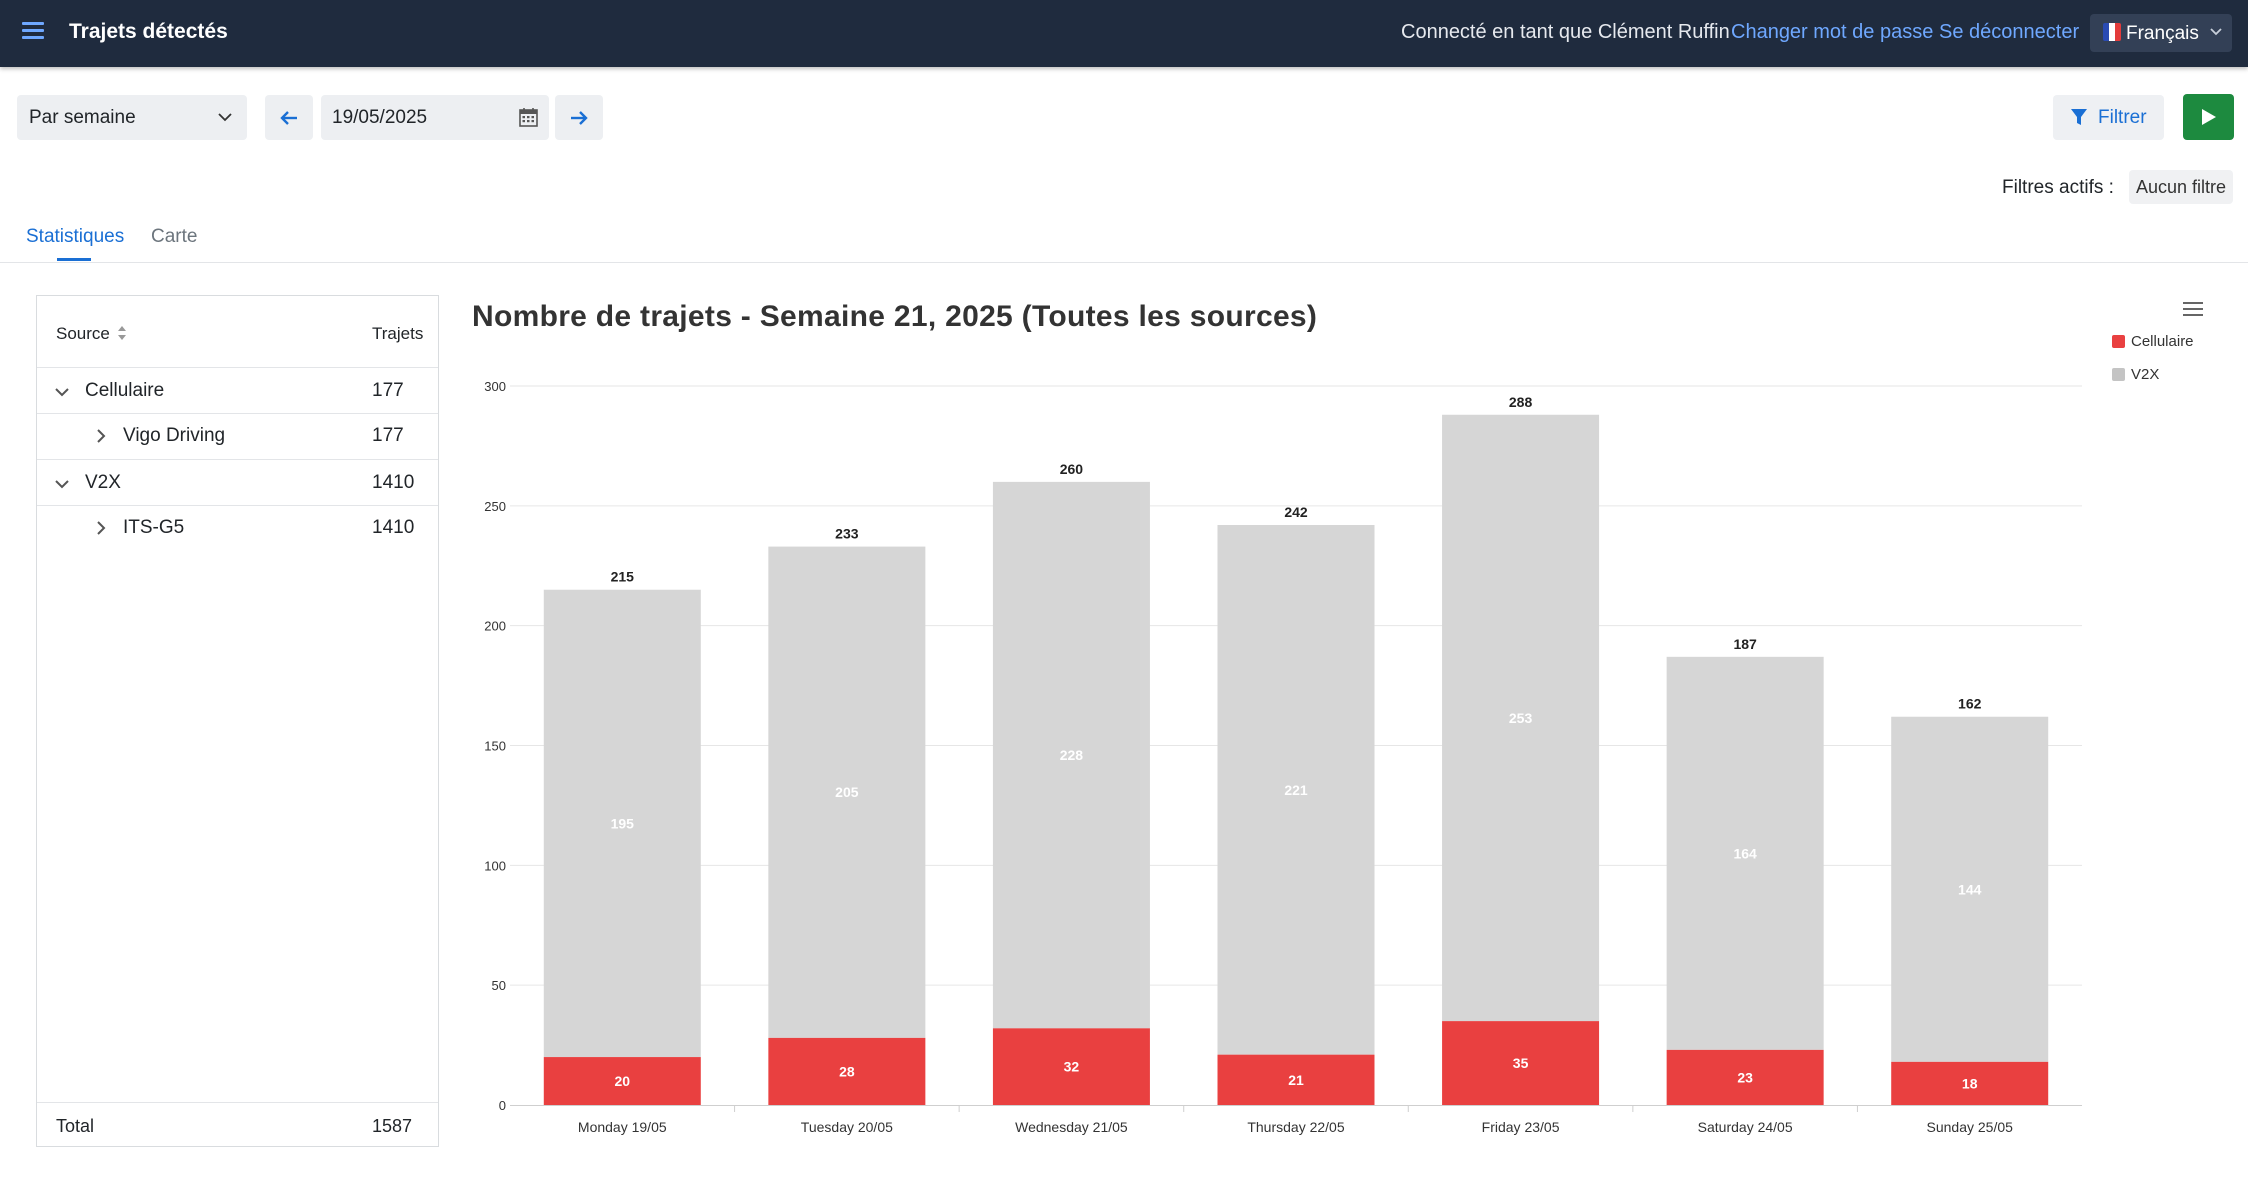 This screenshot has height=1183, width=2248. I want to click on filter-button: Filtrer, so click(2108, 117).